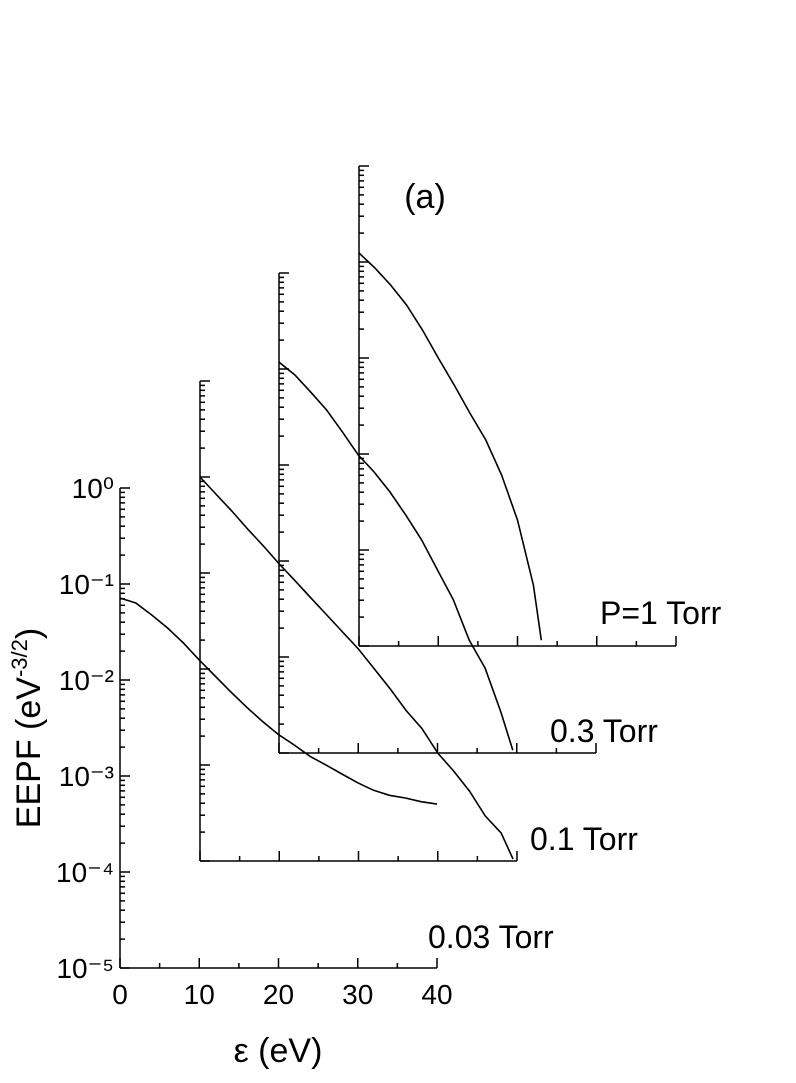 The width and height of the screenshot is (796, 1083). I want to click on y-axis-label-end: ), so click(29, 633).